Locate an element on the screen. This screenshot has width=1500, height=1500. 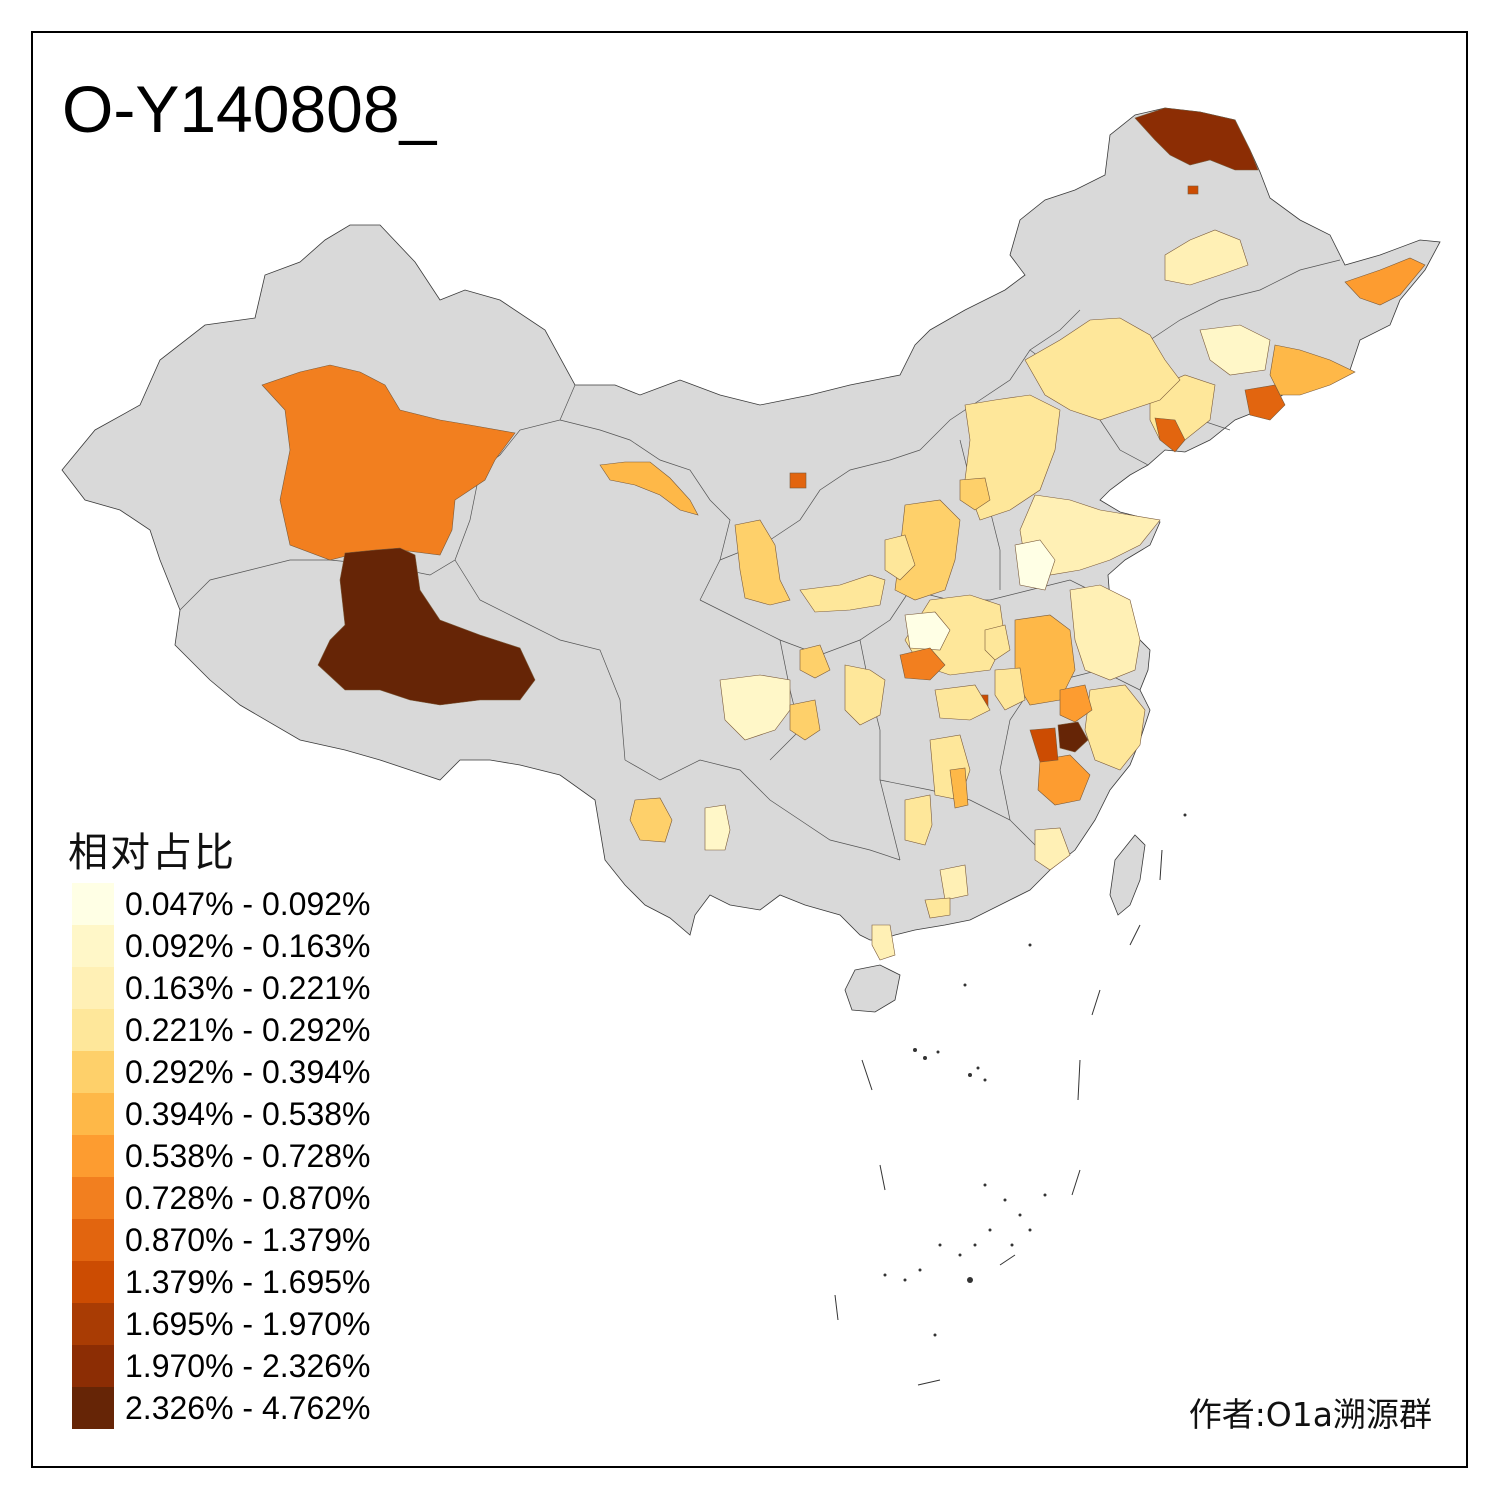
legend-row: 0.394% - 0.538% is located at coordinates (221, 1114).